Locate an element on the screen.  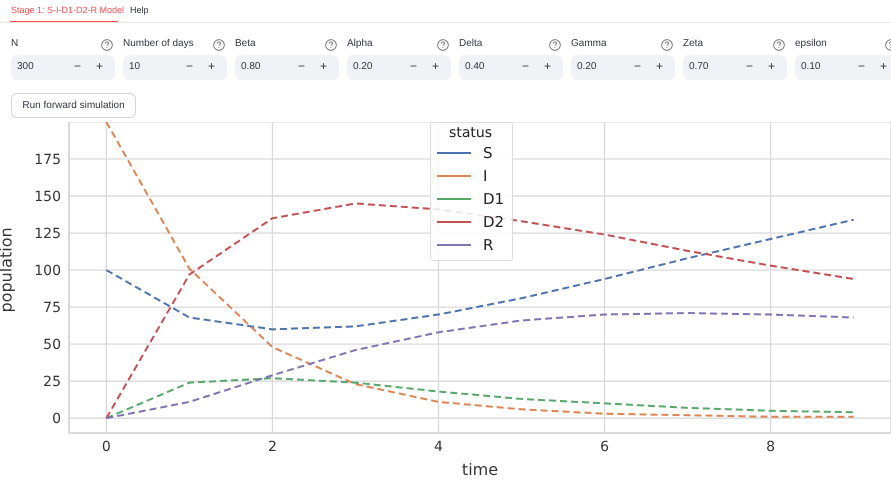
text: epsilon is located at coordinates (811, 43).